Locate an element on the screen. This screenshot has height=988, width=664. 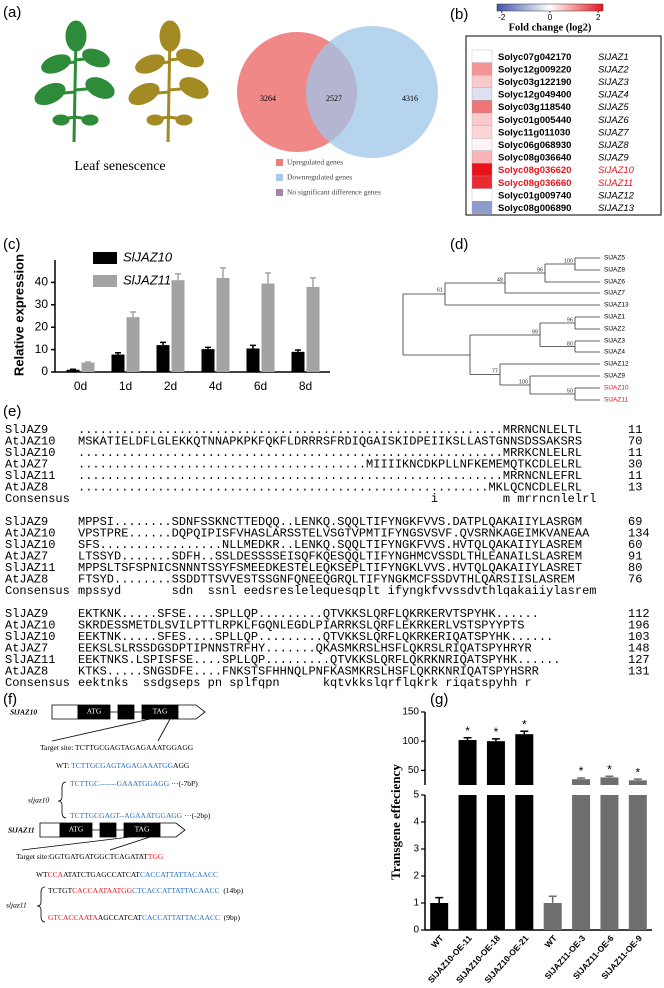
sequence-end: 112 is located at coordinates (639, 614).